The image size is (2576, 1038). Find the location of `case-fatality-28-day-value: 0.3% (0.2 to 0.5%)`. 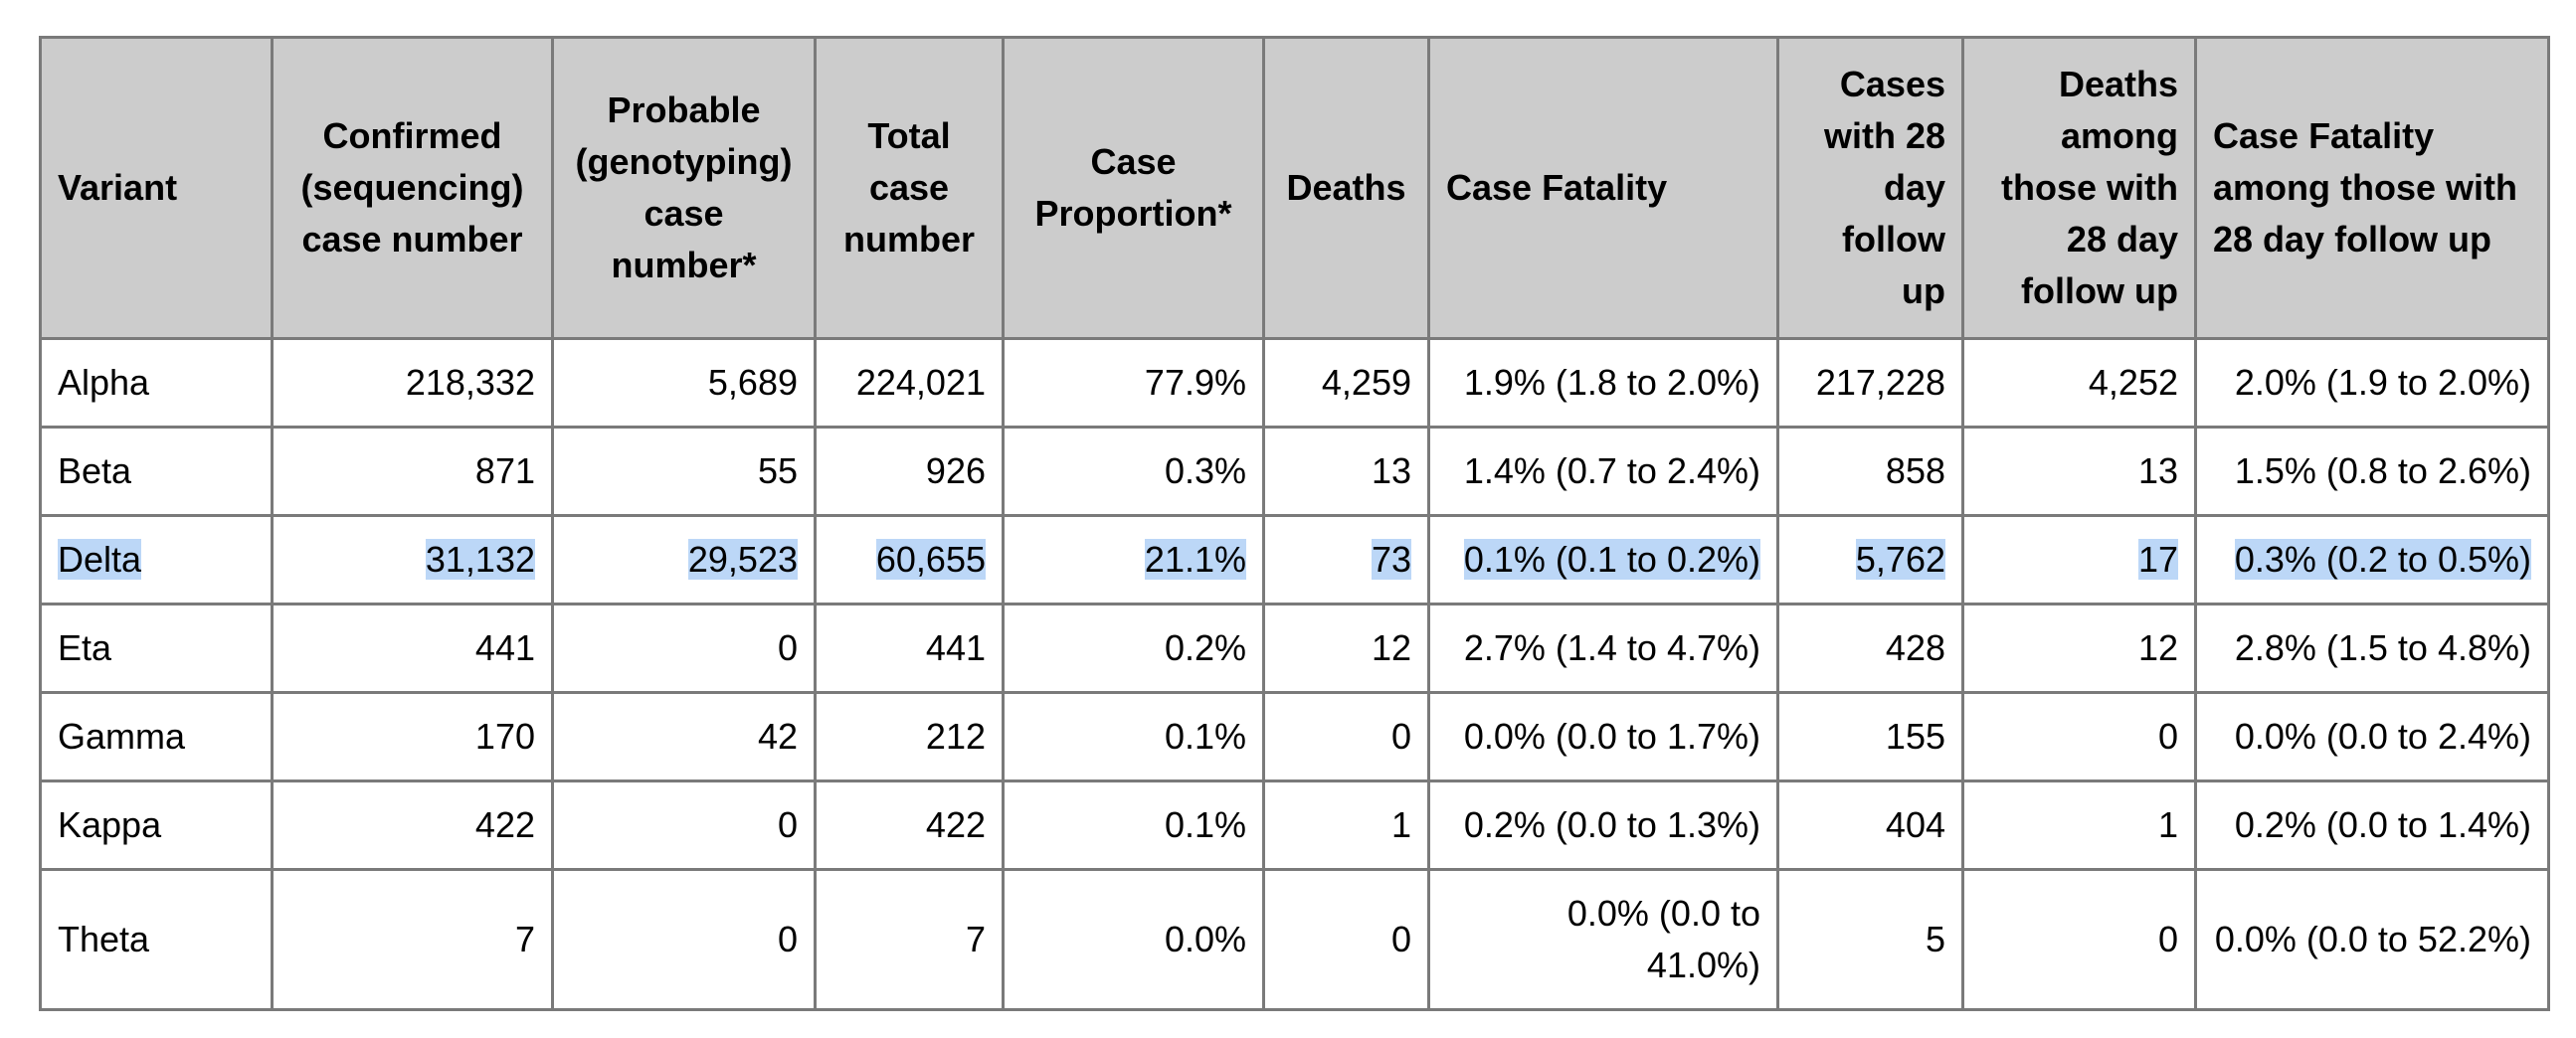

case-fatality-28-day-value: 0.3% (0.2 to 0.5%) is located at coordinates (2382, 559).